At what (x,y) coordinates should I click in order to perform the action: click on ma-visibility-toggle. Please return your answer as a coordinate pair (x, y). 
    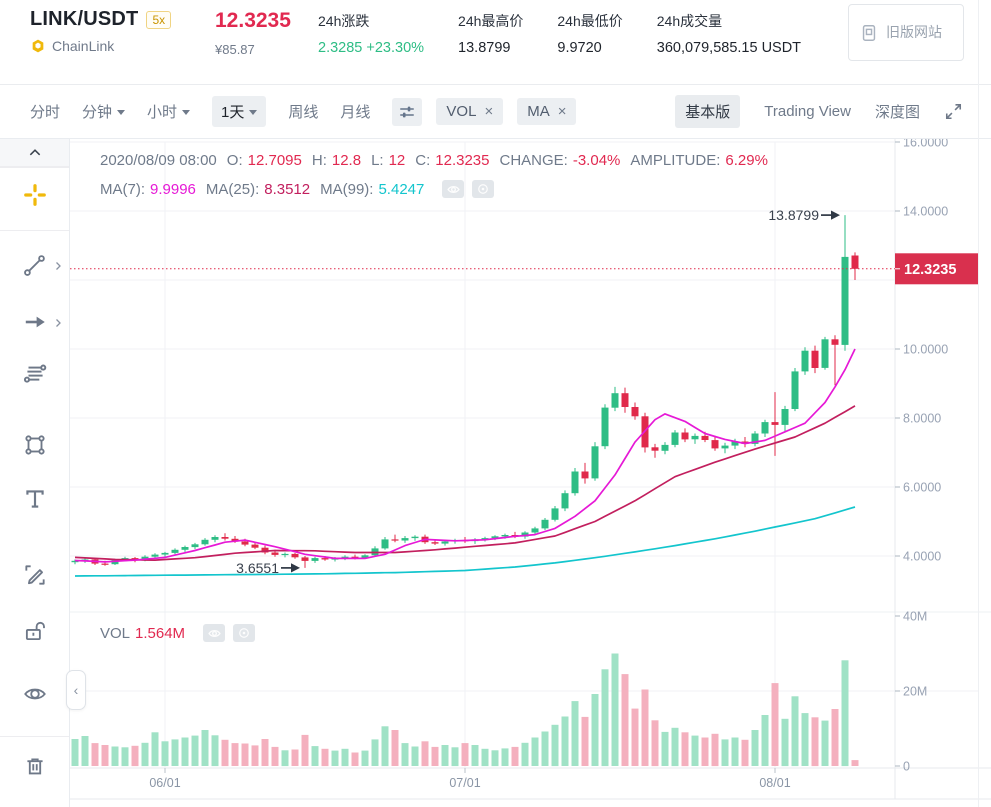
    Looking at the image, I should click on (453, 189).